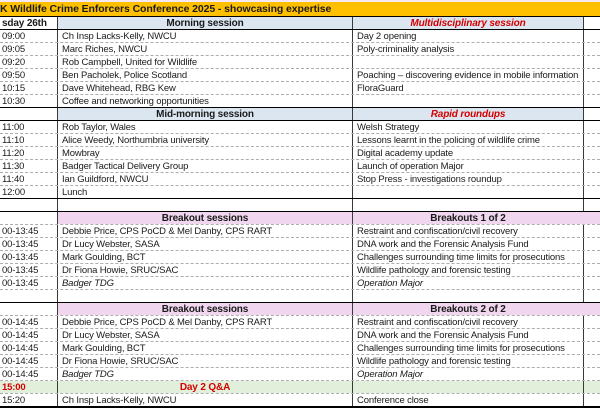 The width and height of the screenshot is (600, 408). What do you see at coordinates (467, 127) in the screenshot?
I see `topic-cell: Welsh Strategy` at bounding box center [467, 127].